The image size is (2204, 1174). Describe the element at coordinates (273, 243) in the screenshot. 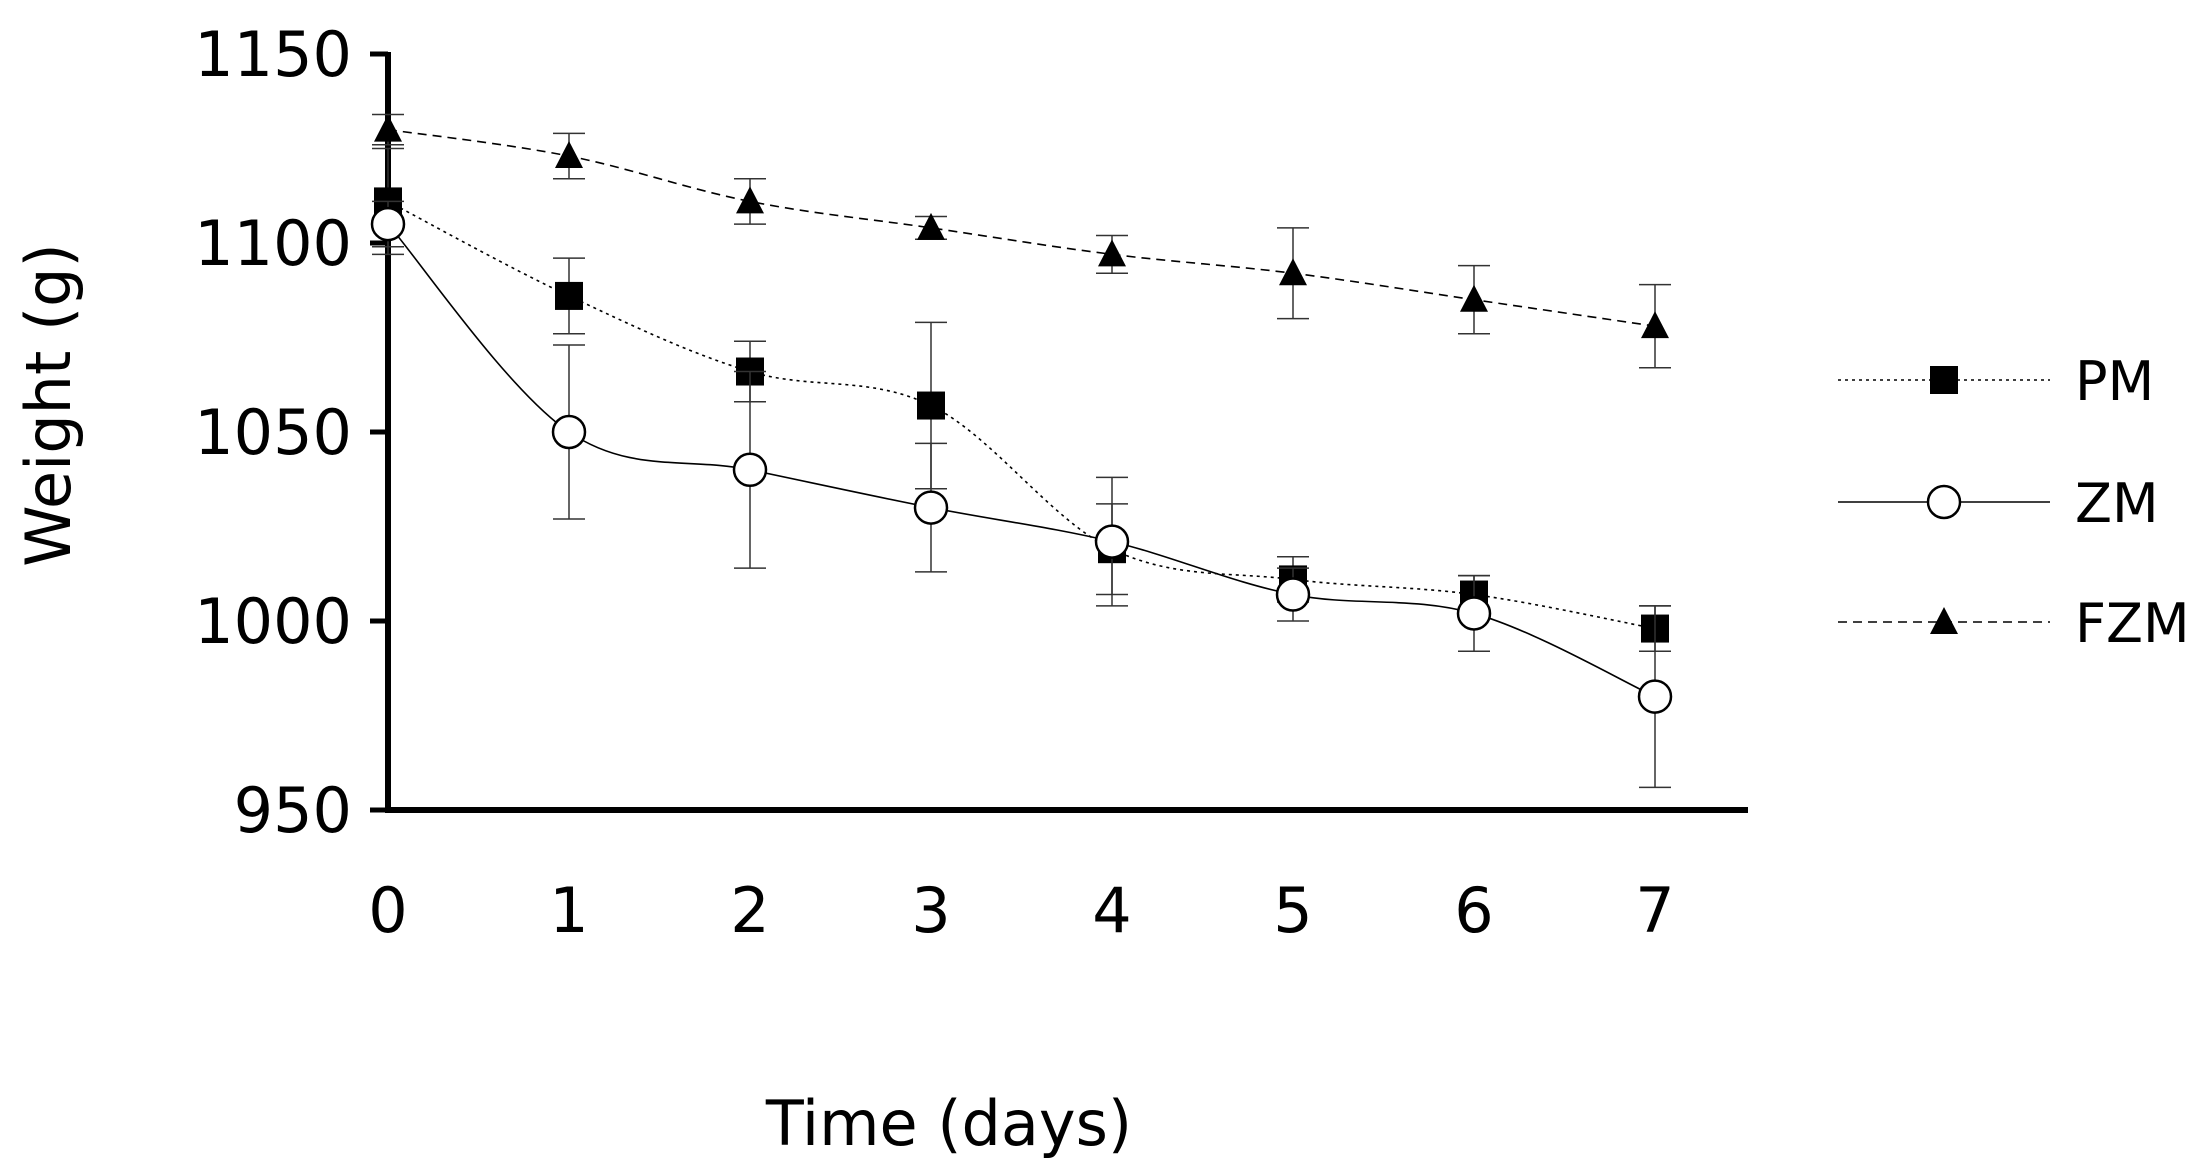

I see `y-tick-label: 1100` at that location.